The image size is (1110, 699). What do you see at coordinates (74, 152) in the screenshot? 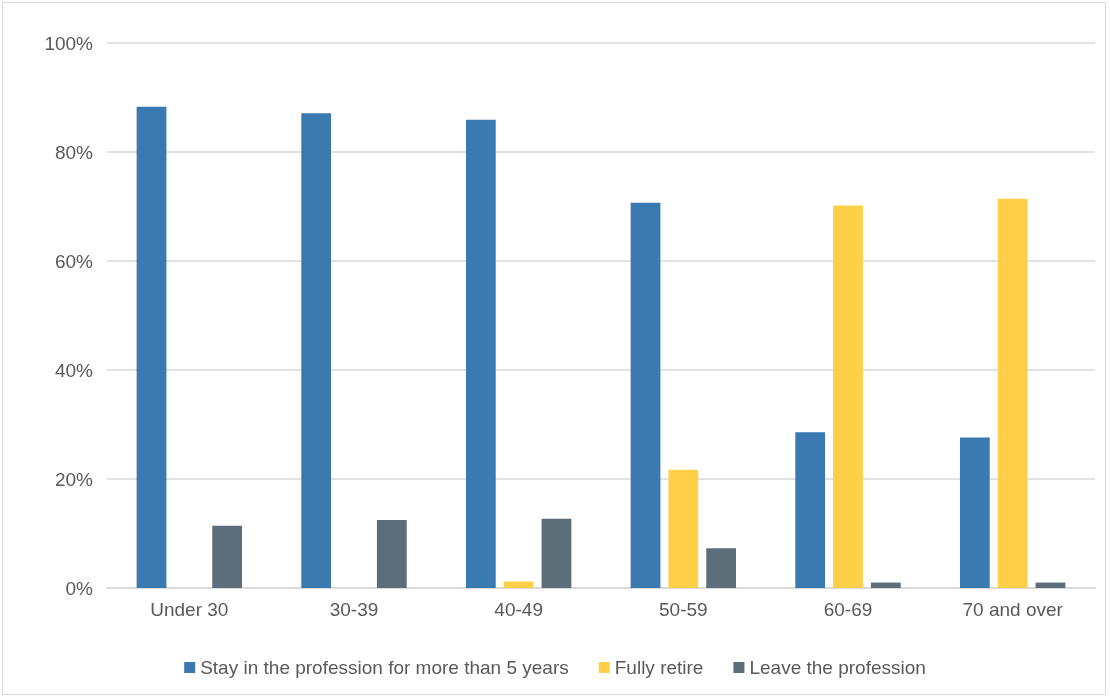
I see `y-tick-label: 80%` at bounding box center [74, 152].